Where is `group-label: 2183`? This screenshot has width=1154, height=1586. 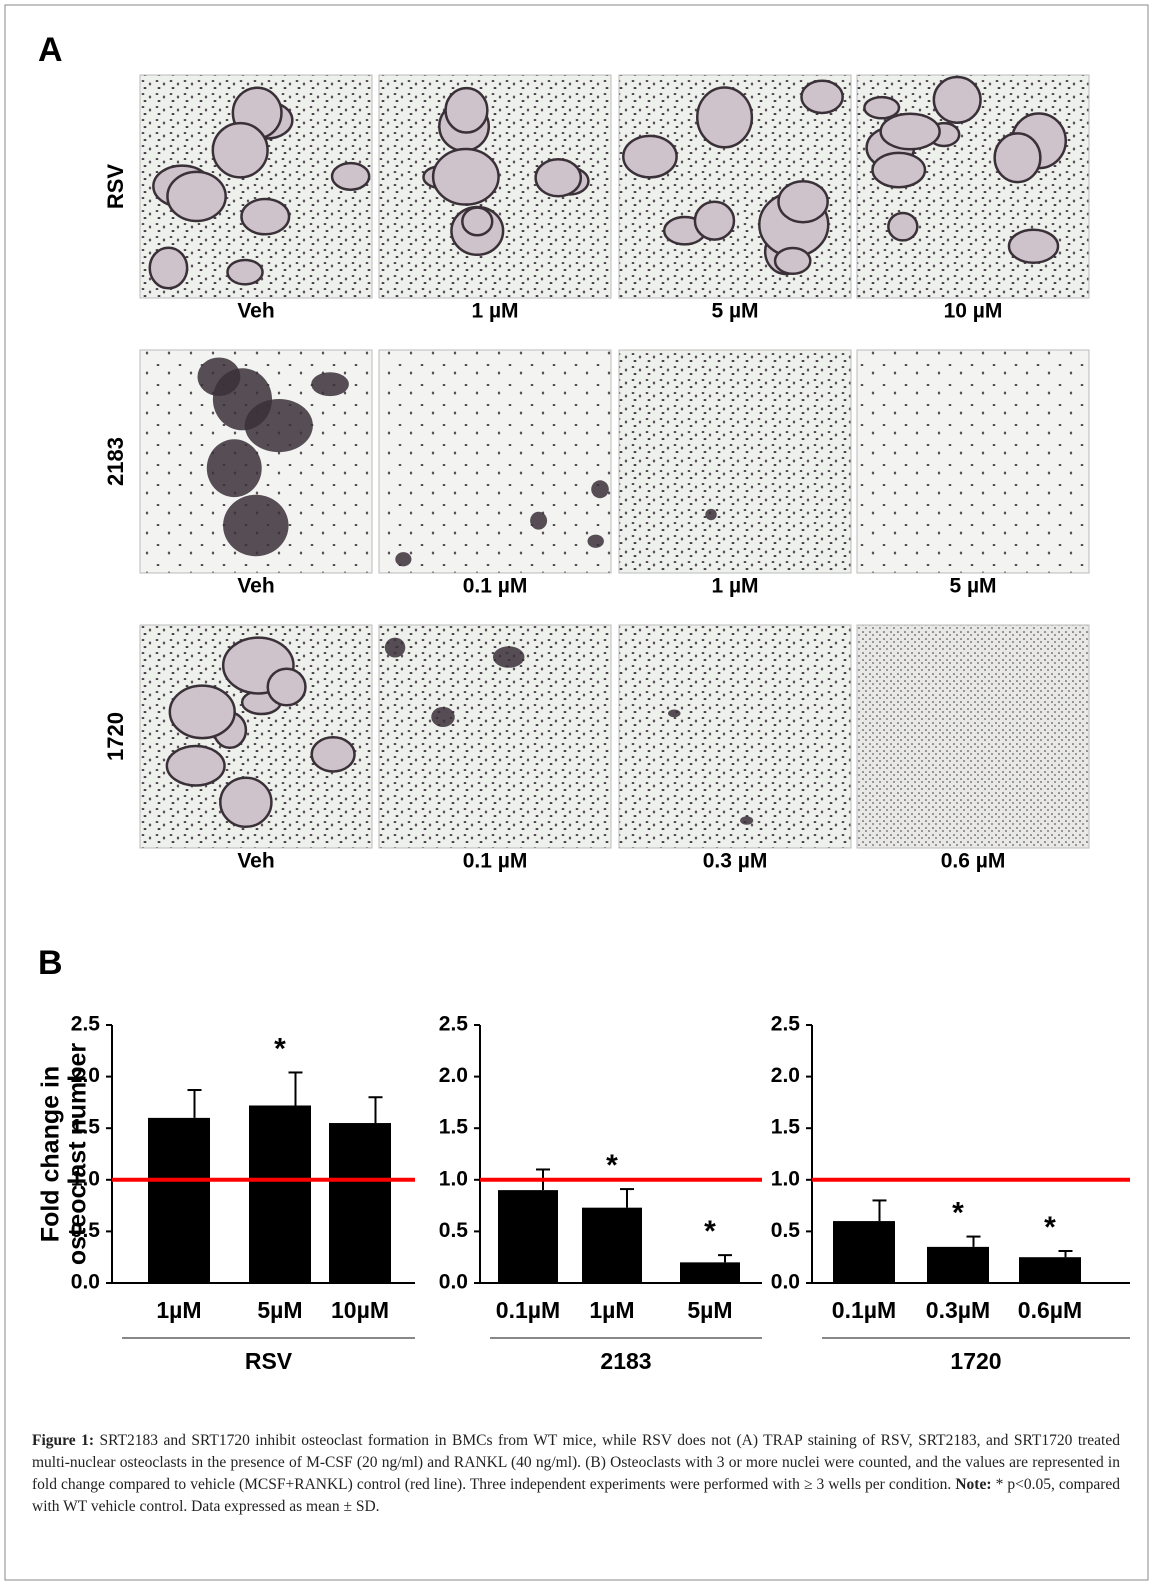
group-label: 2183 is located at coordinates (625, 1361).